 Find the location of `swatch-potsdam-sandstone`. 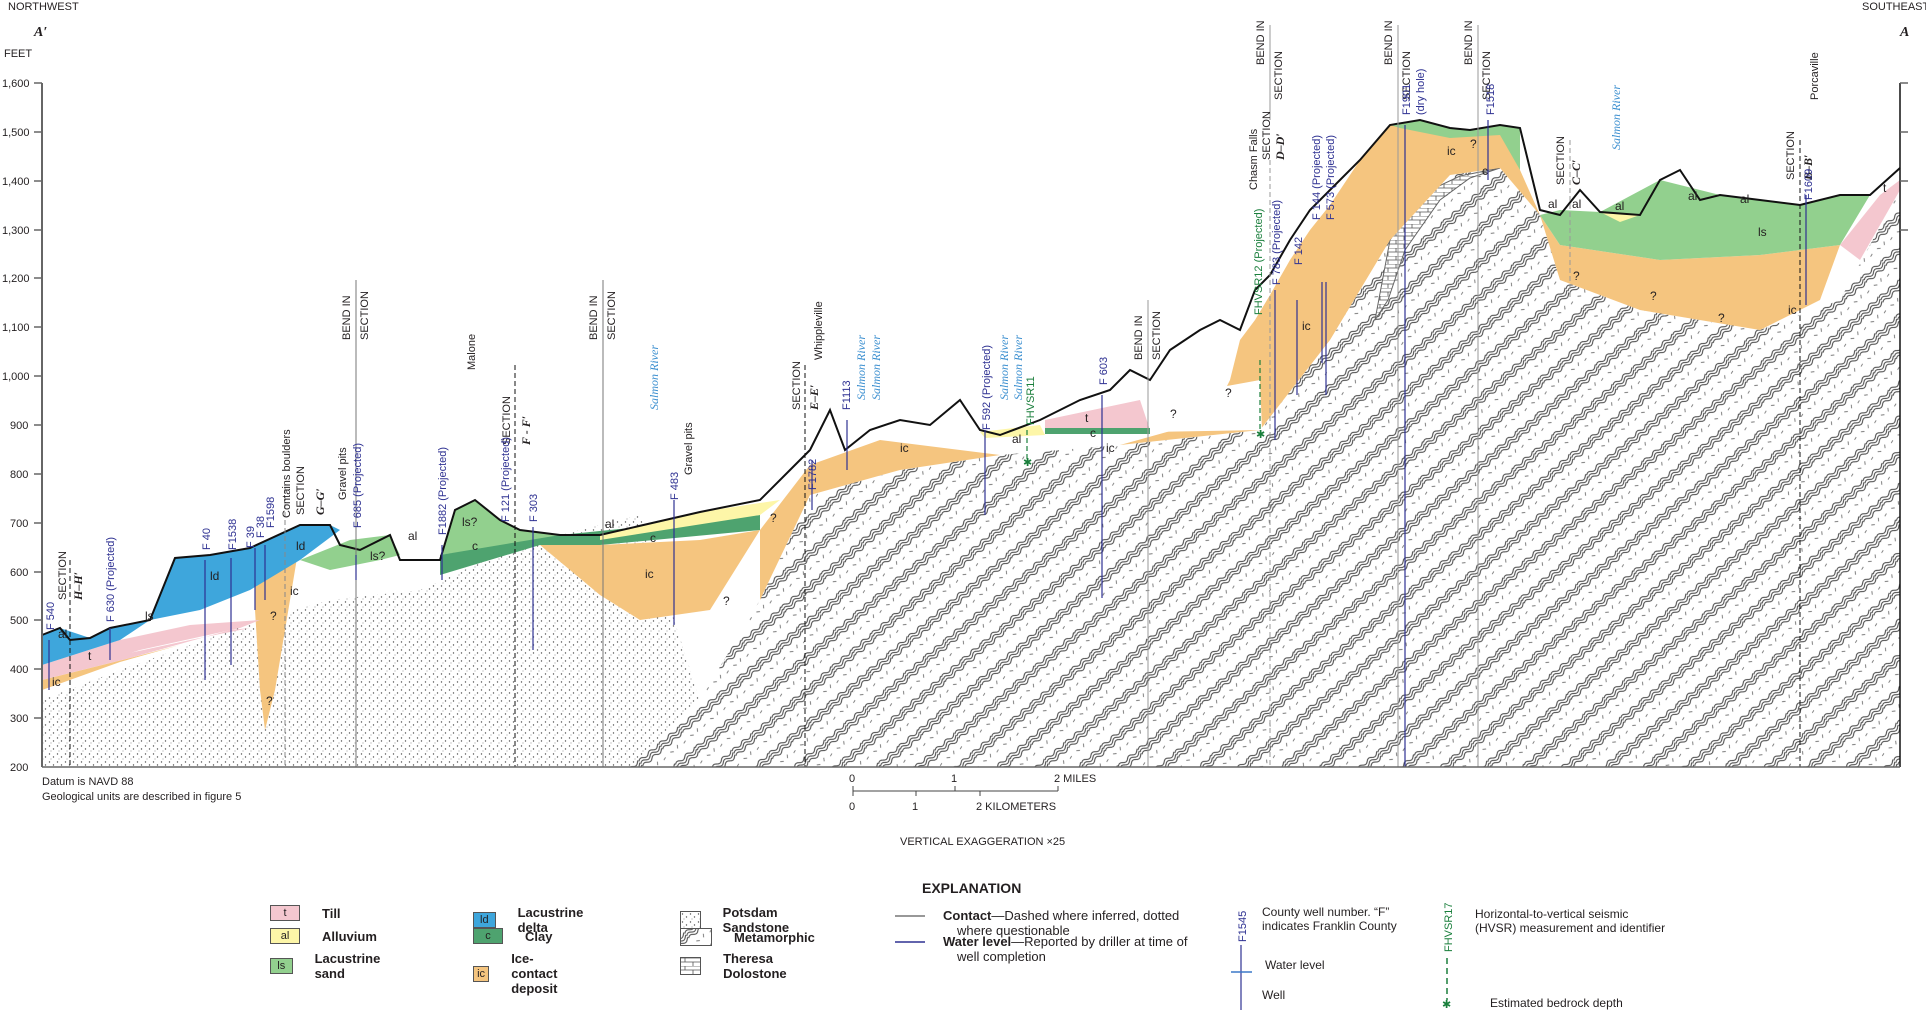

swatch-potsdam-sandstone is located at coordinates (690, 920).